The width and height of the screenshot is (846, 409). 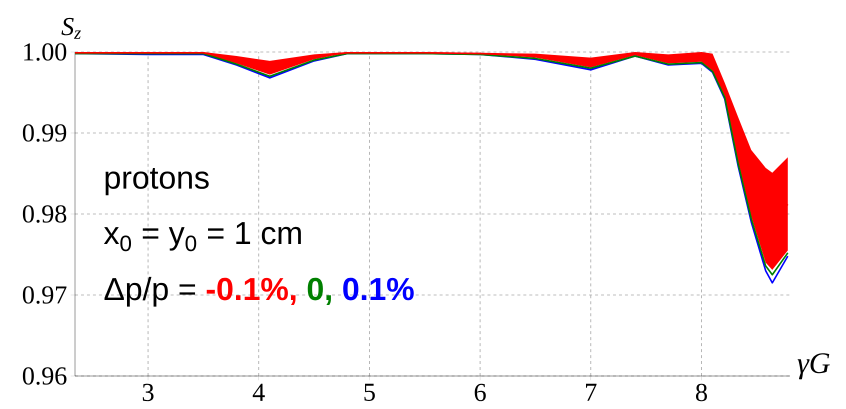 I want to click on annotation: x$_{0}$ = y$_{0}$ = 1 cm, so click(x=202, y=237).